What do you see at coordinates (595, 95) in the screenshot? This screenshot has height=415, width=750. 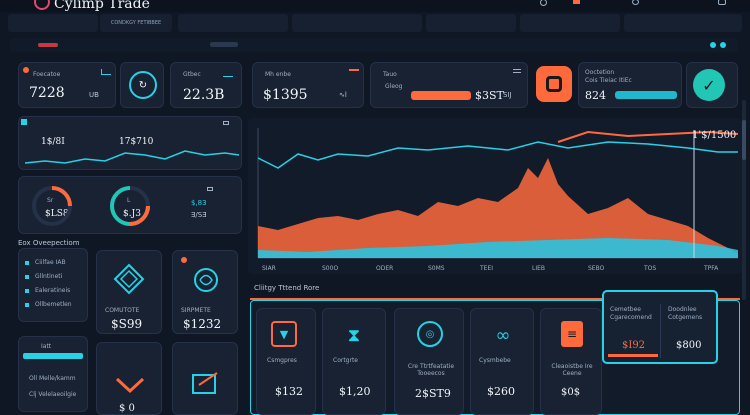 I see `stat-card-6-value: 824` at bounding box center [595, 95].